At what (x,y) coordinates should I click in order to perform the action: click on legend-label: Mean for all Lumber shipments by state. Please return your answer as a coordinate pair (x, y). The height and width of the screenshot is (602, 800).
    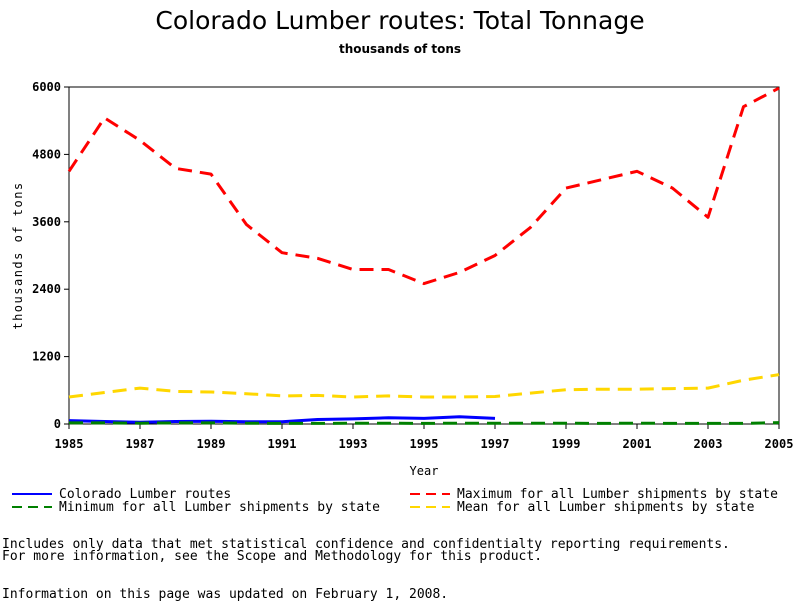
    Looking at the image, I should click on (606, 507).